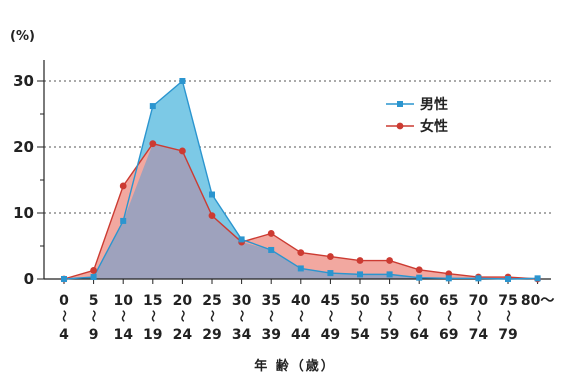 This screenshot has width=563, height=374. What do you see at coordinates (22, 36) in the screenshot?
I see `y-axis-unit-label: (%)` at bounding box center [22, 36].